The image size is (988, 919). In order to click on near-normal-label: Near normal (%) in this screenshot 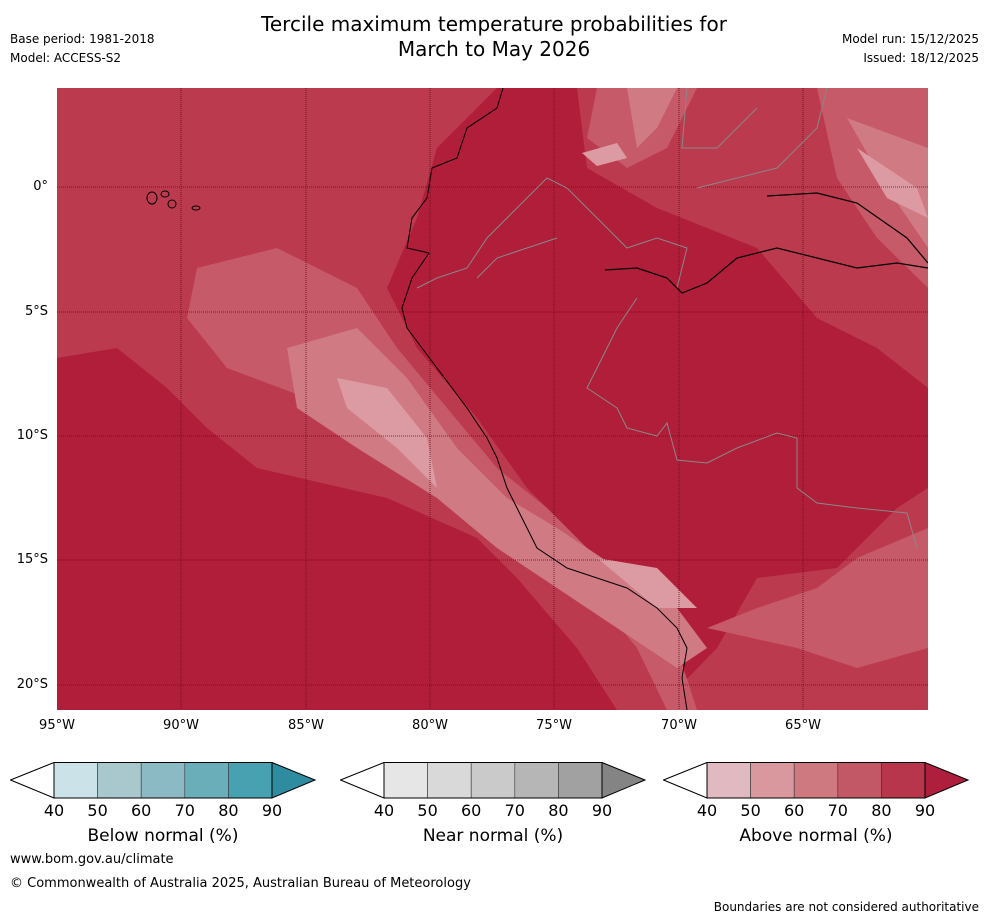, I will do `click(493, 836)`.